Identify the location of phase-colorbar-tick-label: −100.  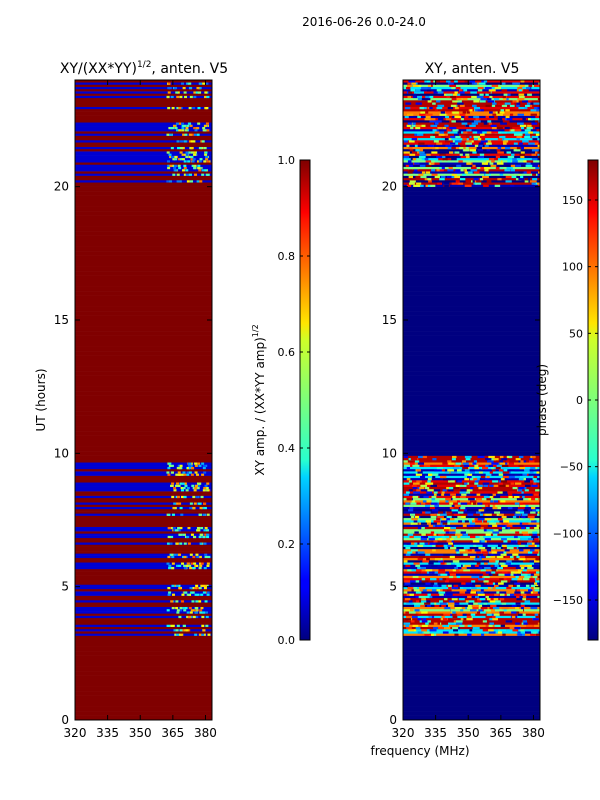
(568, 533).